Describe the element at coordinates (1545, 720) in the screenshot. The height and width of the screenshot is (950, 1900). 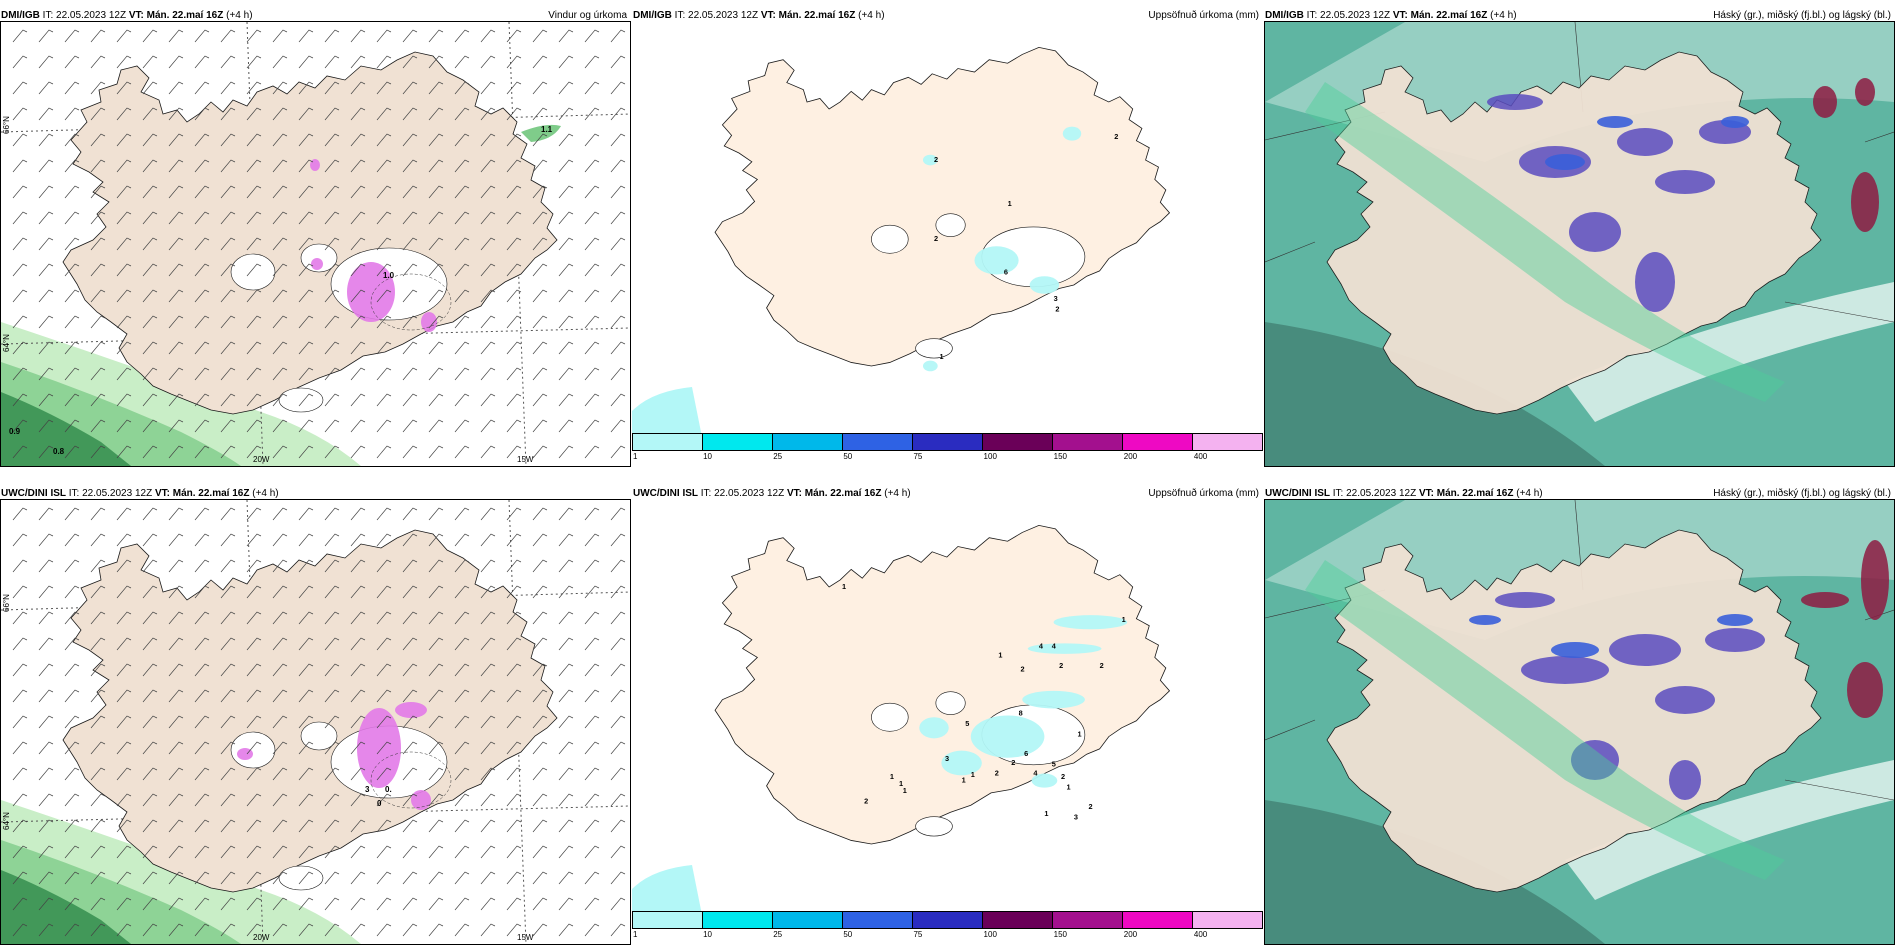
I see `low-cloud-band` at that location.